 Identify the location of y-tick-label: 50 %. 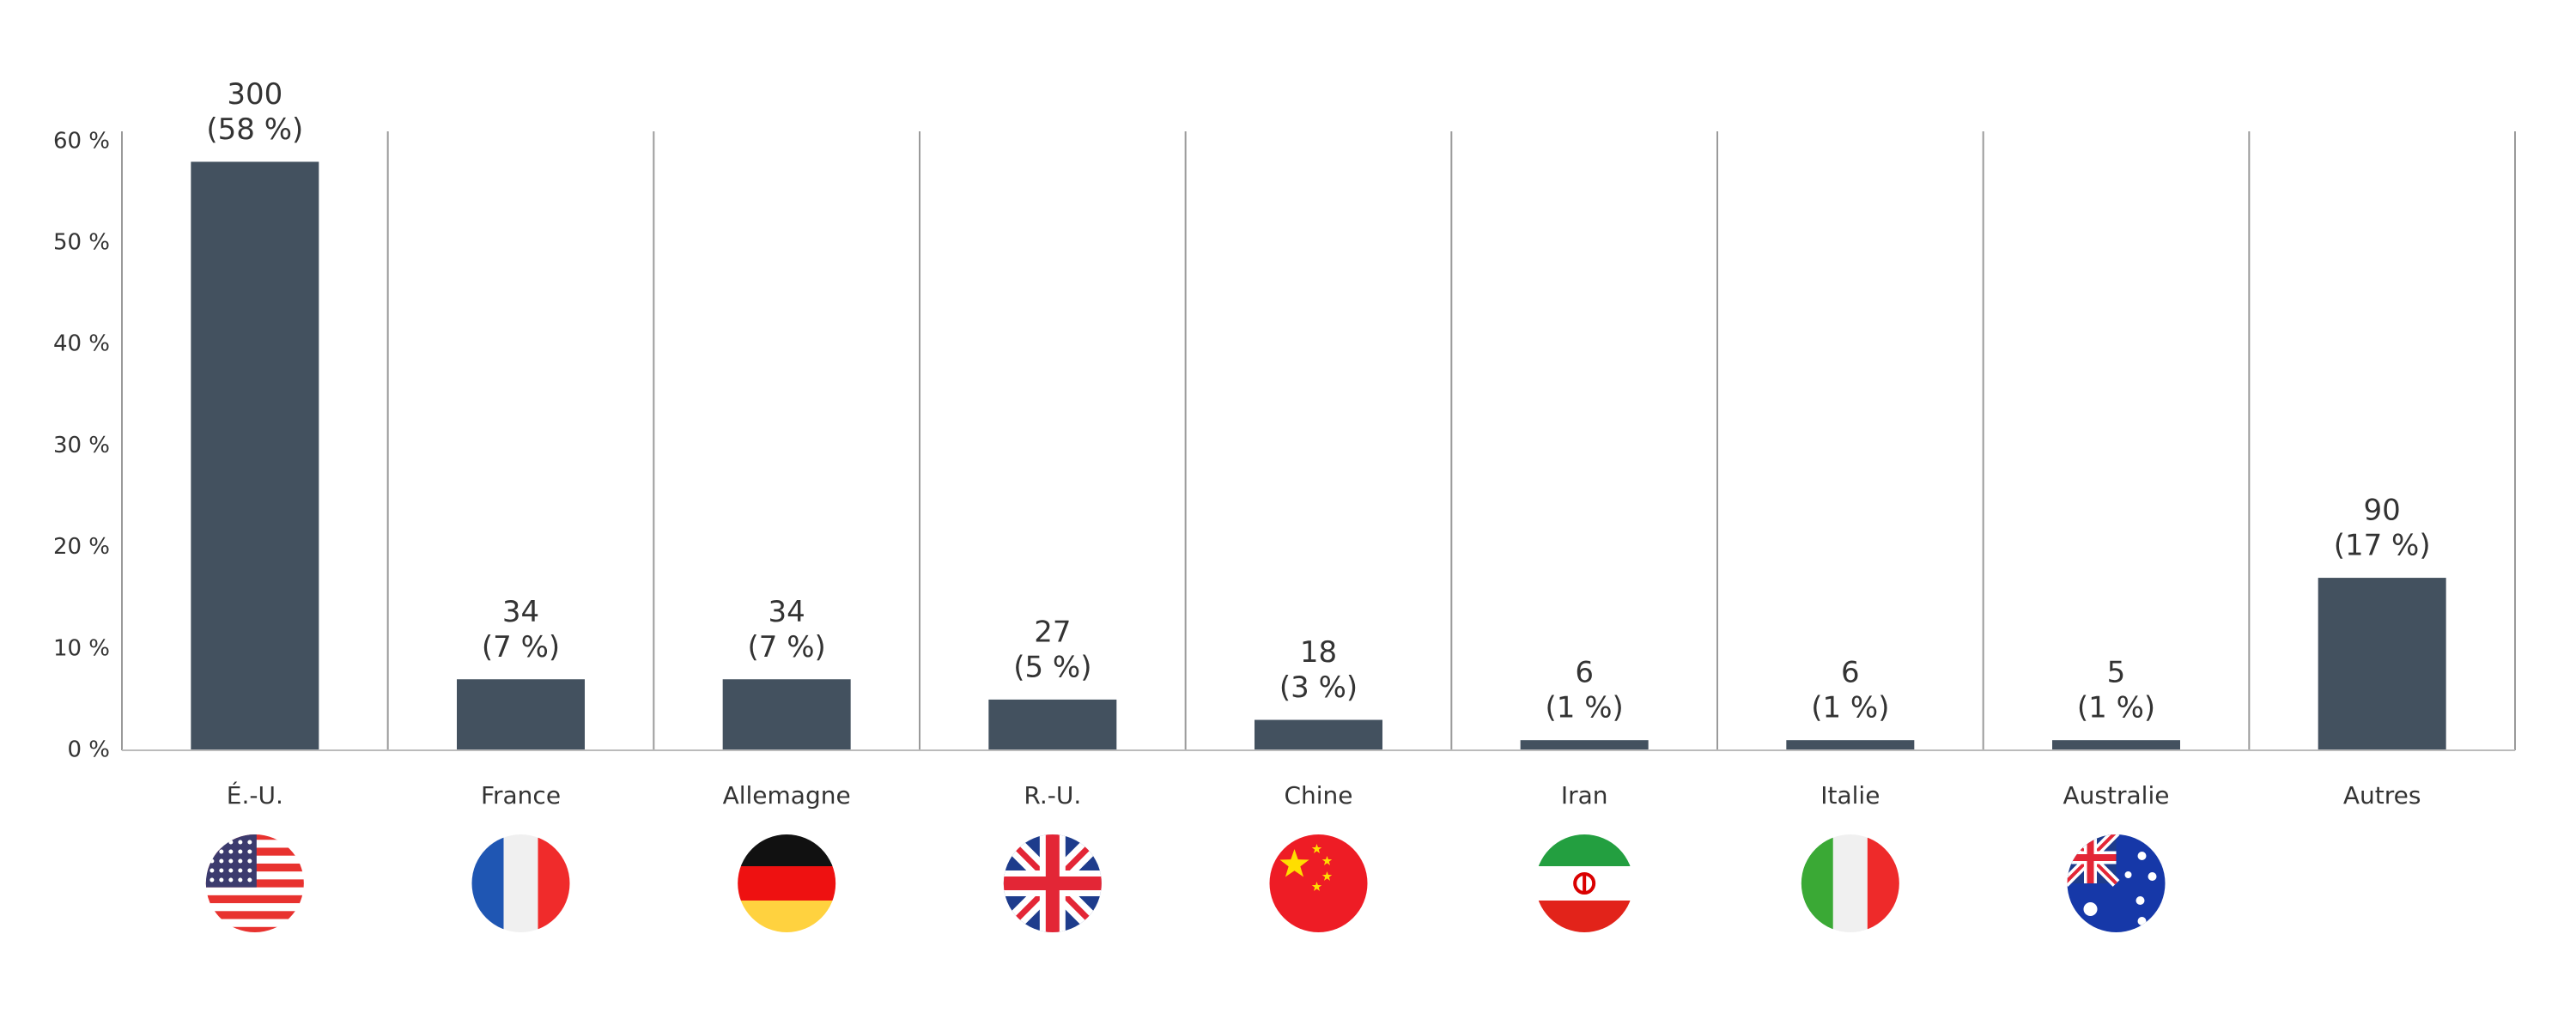
(82, 243).